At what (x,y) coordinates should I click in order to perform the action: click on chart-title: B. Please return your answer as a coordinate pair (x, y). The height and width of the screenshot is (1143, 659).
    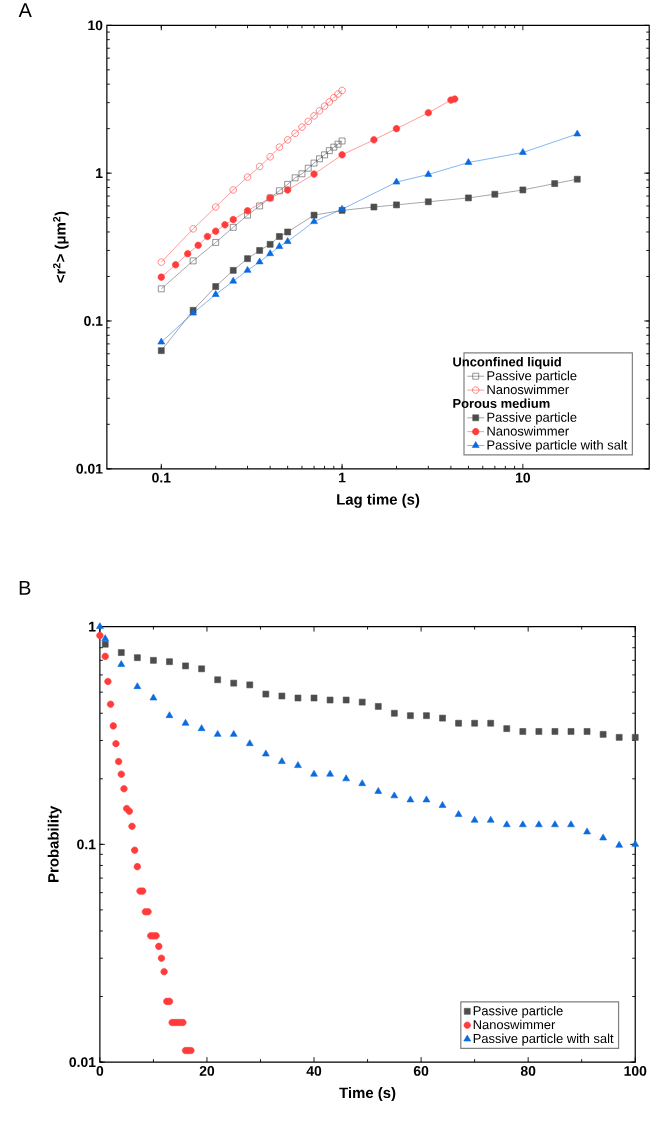
    Looking at the image, I should click on (25, 588).